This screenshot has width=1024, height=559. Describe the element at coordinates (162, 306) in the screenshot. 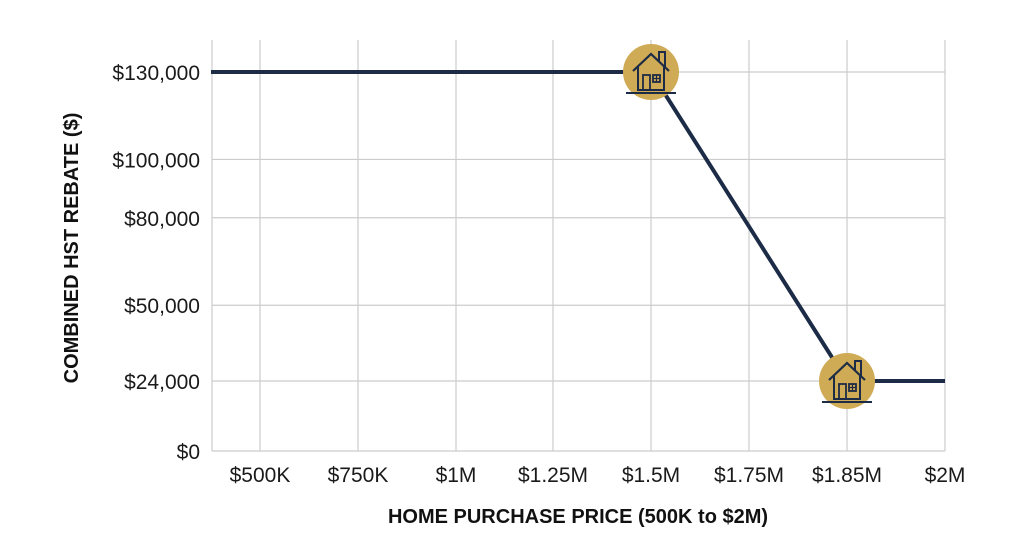

I see `y-tick-label: $50,000` at that location.